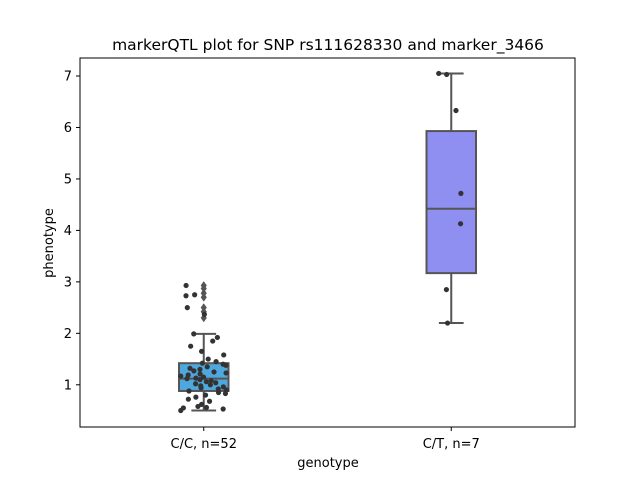 The image size is (640, 480). What do you see at coordinates (451, 444) in the screenshot?
I see `x-tick-label: C/T, n=7` at bounding box center [451, 444].